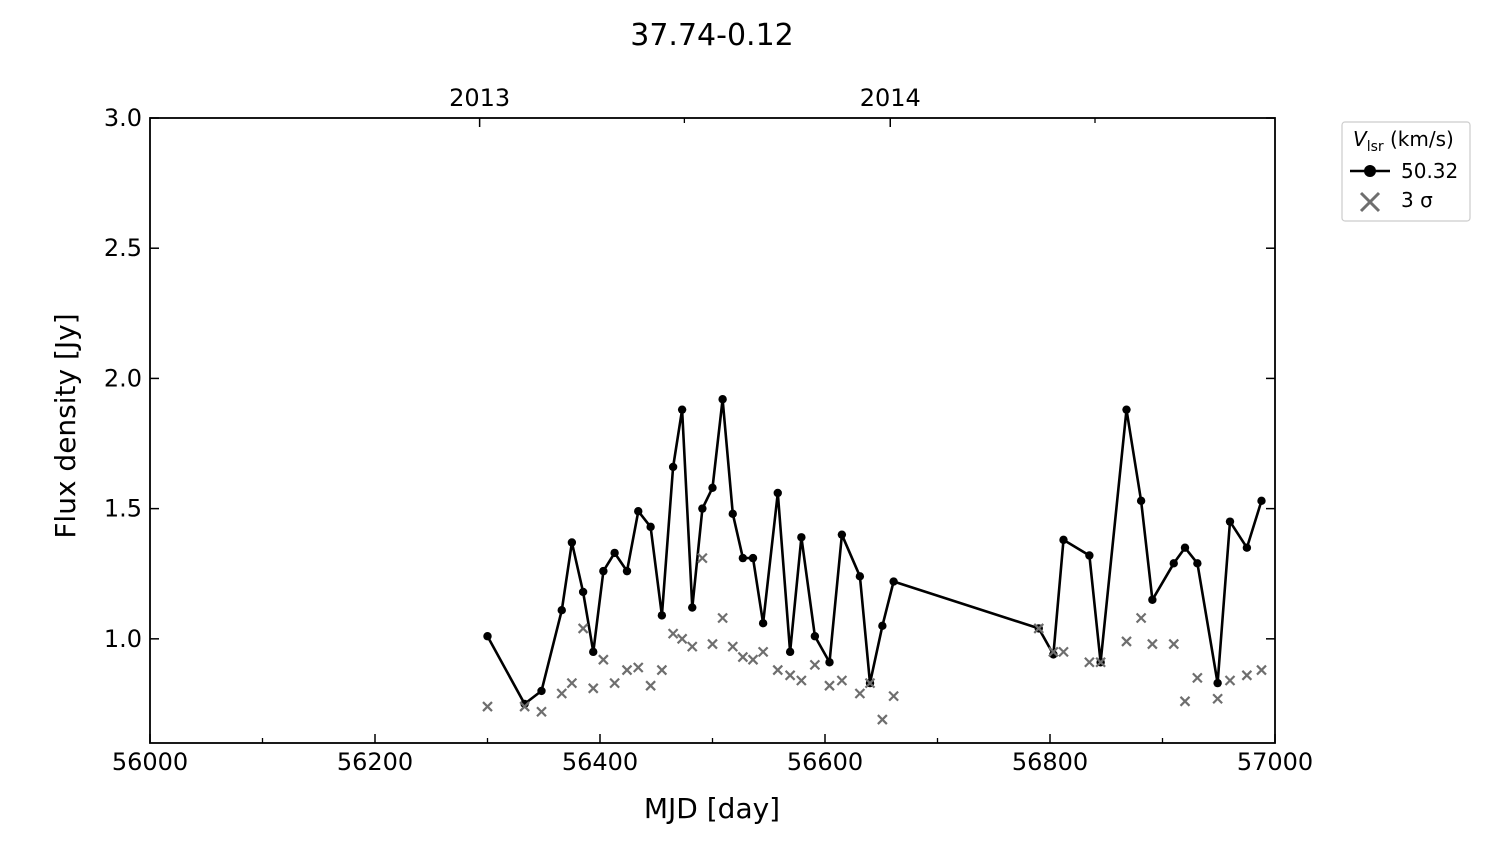 This screenshot has height=844, width=1500. What do you see at coordinates (1417, 200) in the screenshot?
I see `legend-entry-sigma: 3 σ` at bounding box center [1417, 200].